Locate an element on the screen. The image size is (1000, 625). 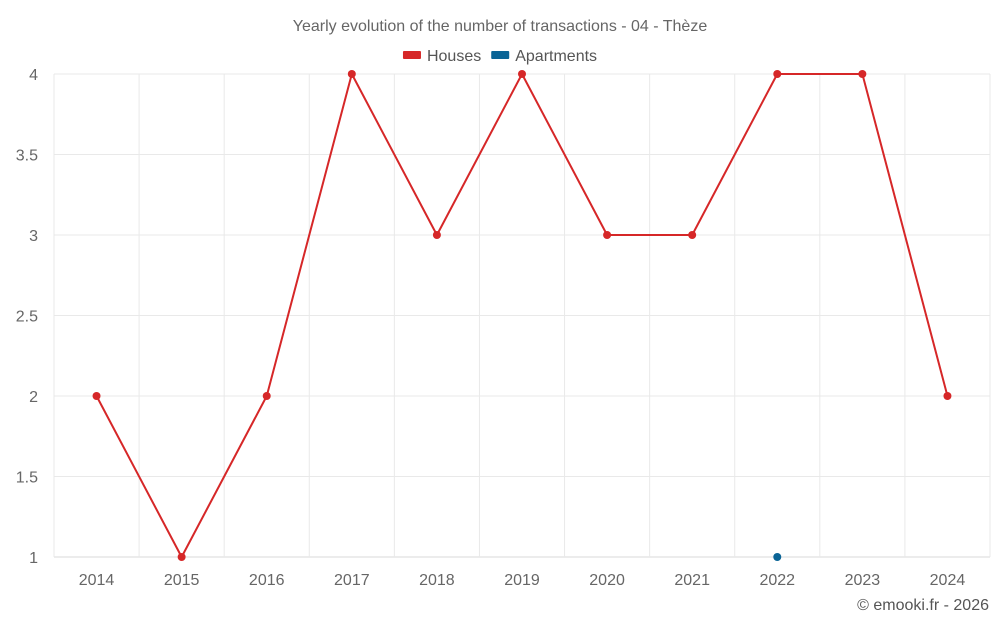
y-tick-label: 1.5 is located at coordinates (27, 478).